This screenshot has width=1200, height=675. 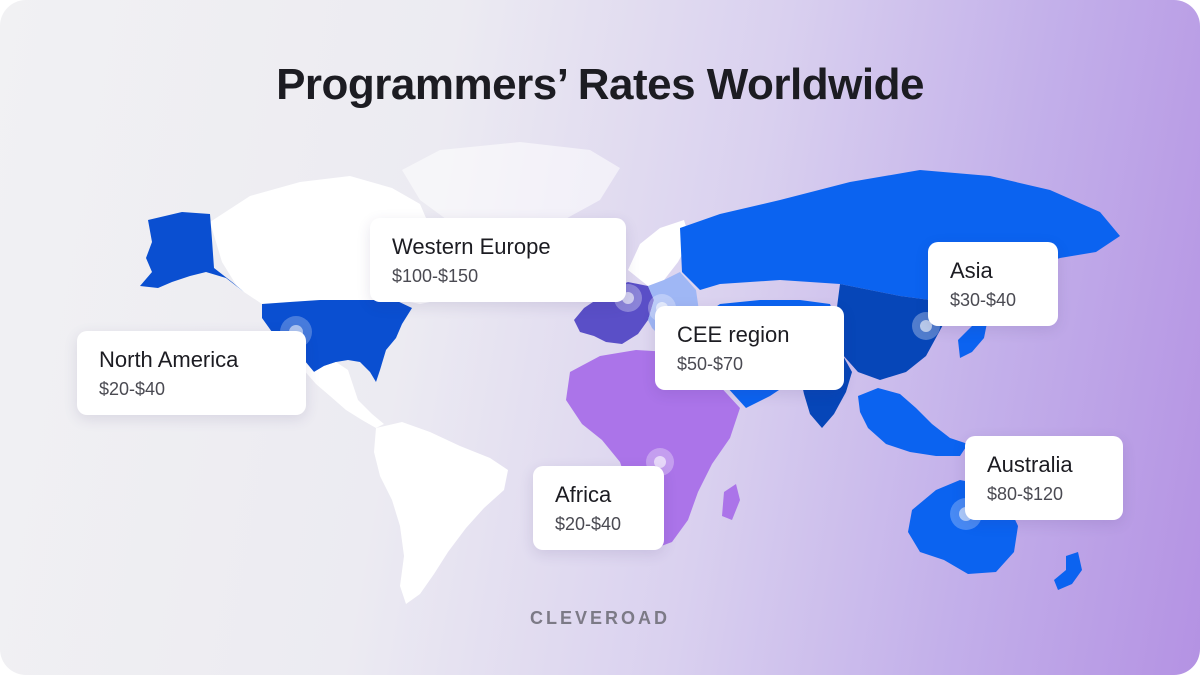 What do you see at coordinates (1025, 494) in the screenshot?
I see `region-rate: $80-$120` at bounding box center [1025, 494].